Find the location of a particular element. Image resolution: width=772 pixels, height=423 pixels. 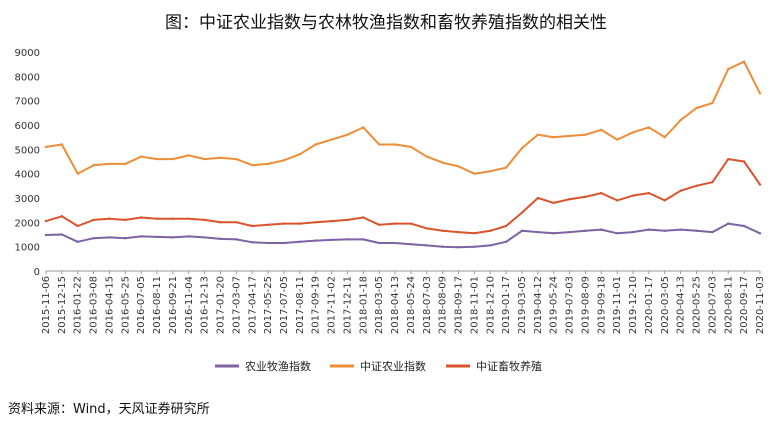

x-tick-label: 2019-08-09 is located at coordinates (585, 305).